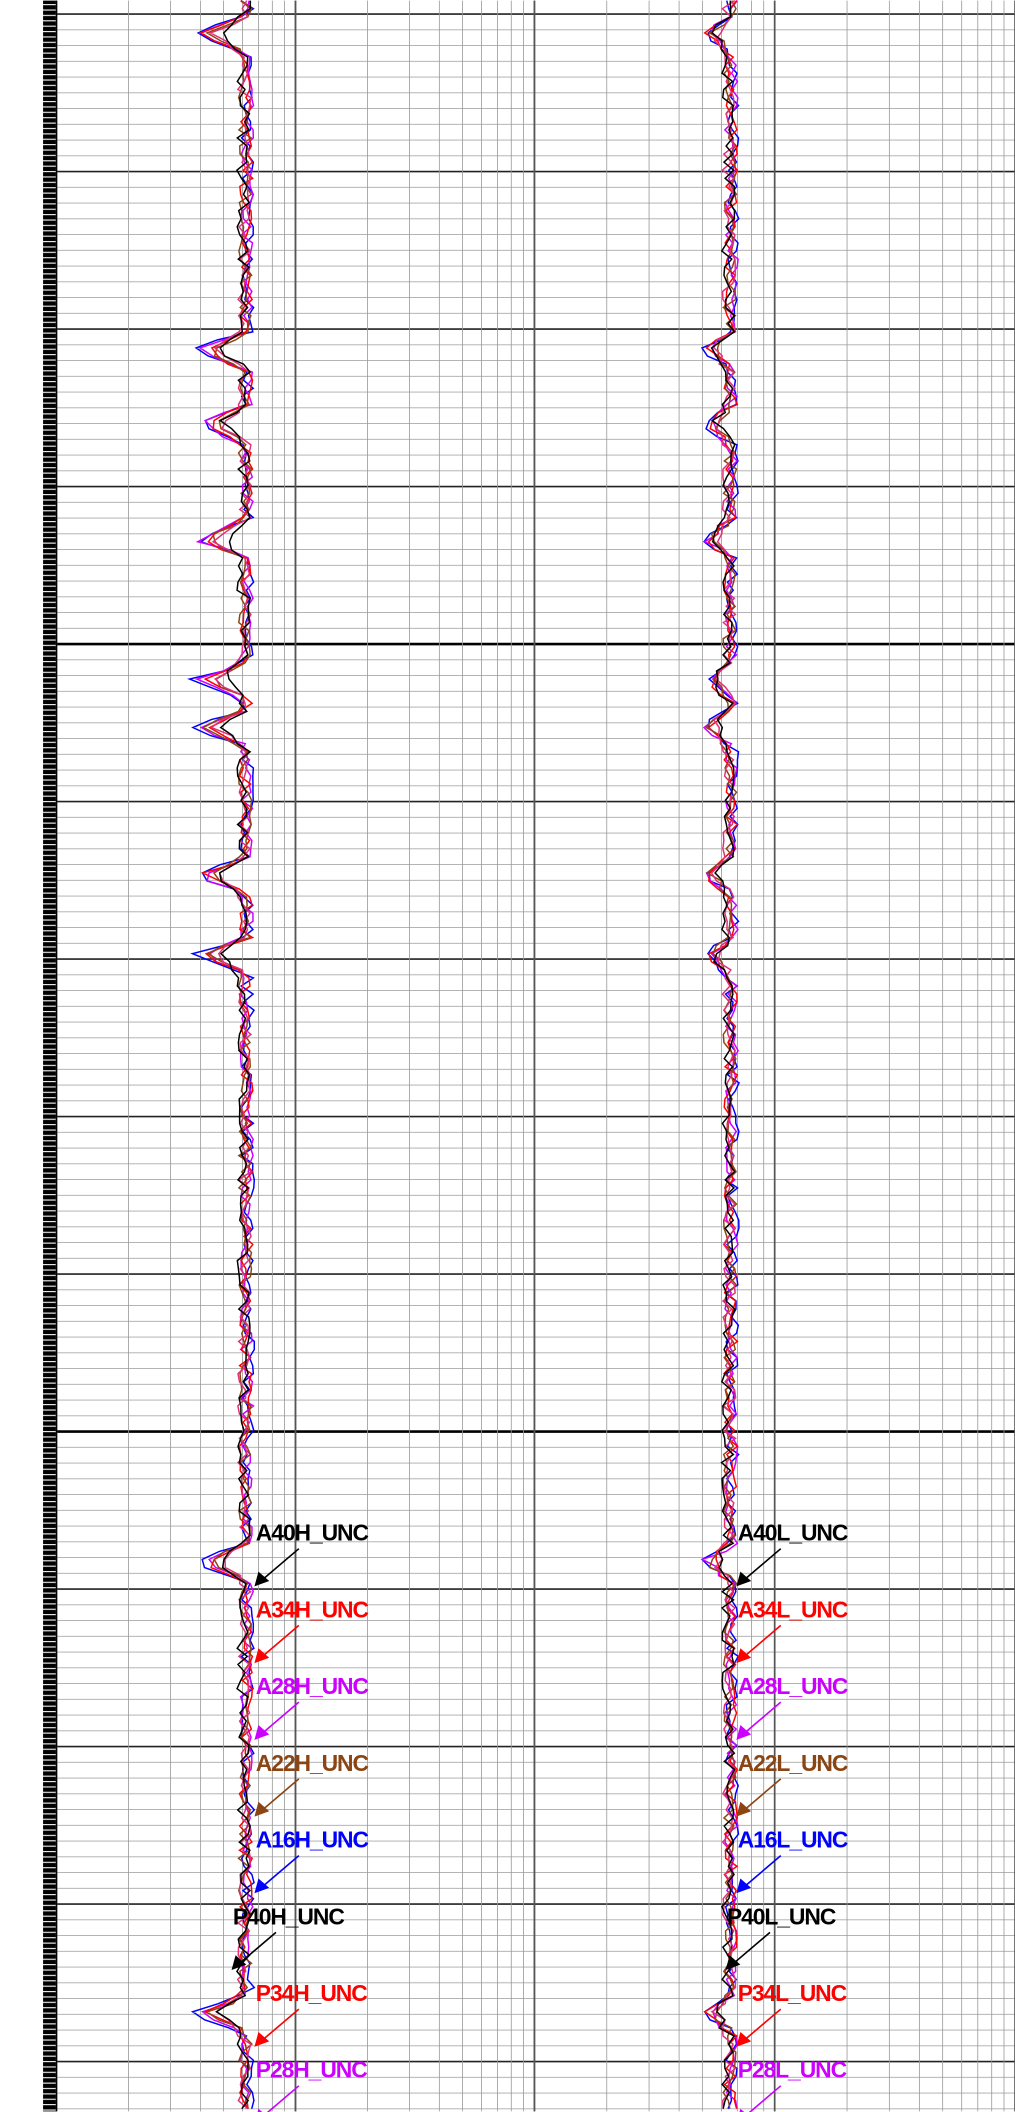 This screenshot has width=1015, height=2112. What do you see at coordinates (793, 1533) in the screenshot?
I see `curve-label: A40L_UNC` at bounding box center [793, 1533].